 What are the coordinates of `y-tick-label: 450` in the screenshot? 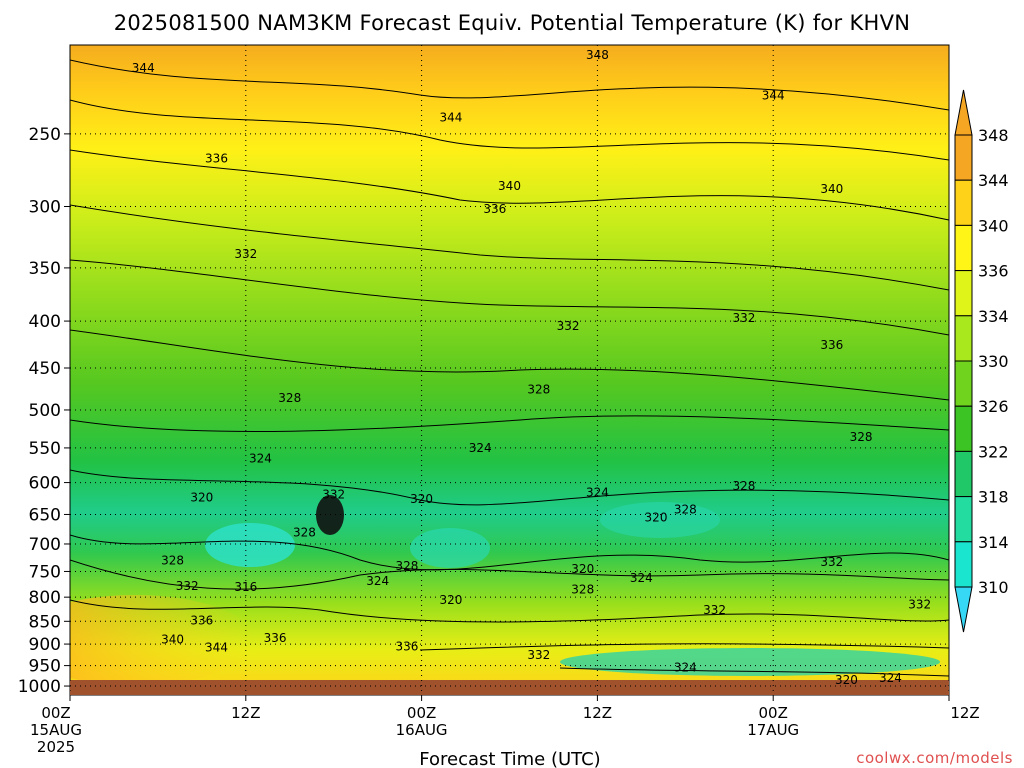 It's located at (45, 369).